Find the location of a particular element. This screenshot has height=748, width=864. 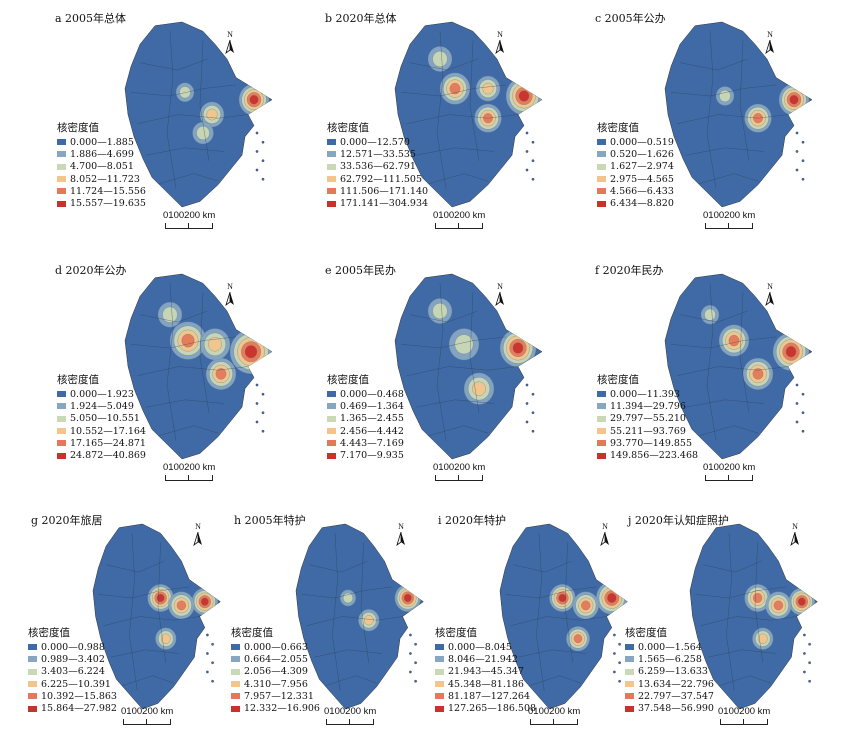

legend-label: 8.046—21.942 is located at coordinates (483, 659).